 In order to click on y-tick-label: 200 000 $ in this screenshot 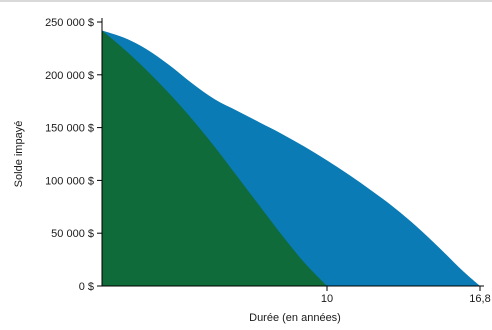, I will do `click(69, 76)`.